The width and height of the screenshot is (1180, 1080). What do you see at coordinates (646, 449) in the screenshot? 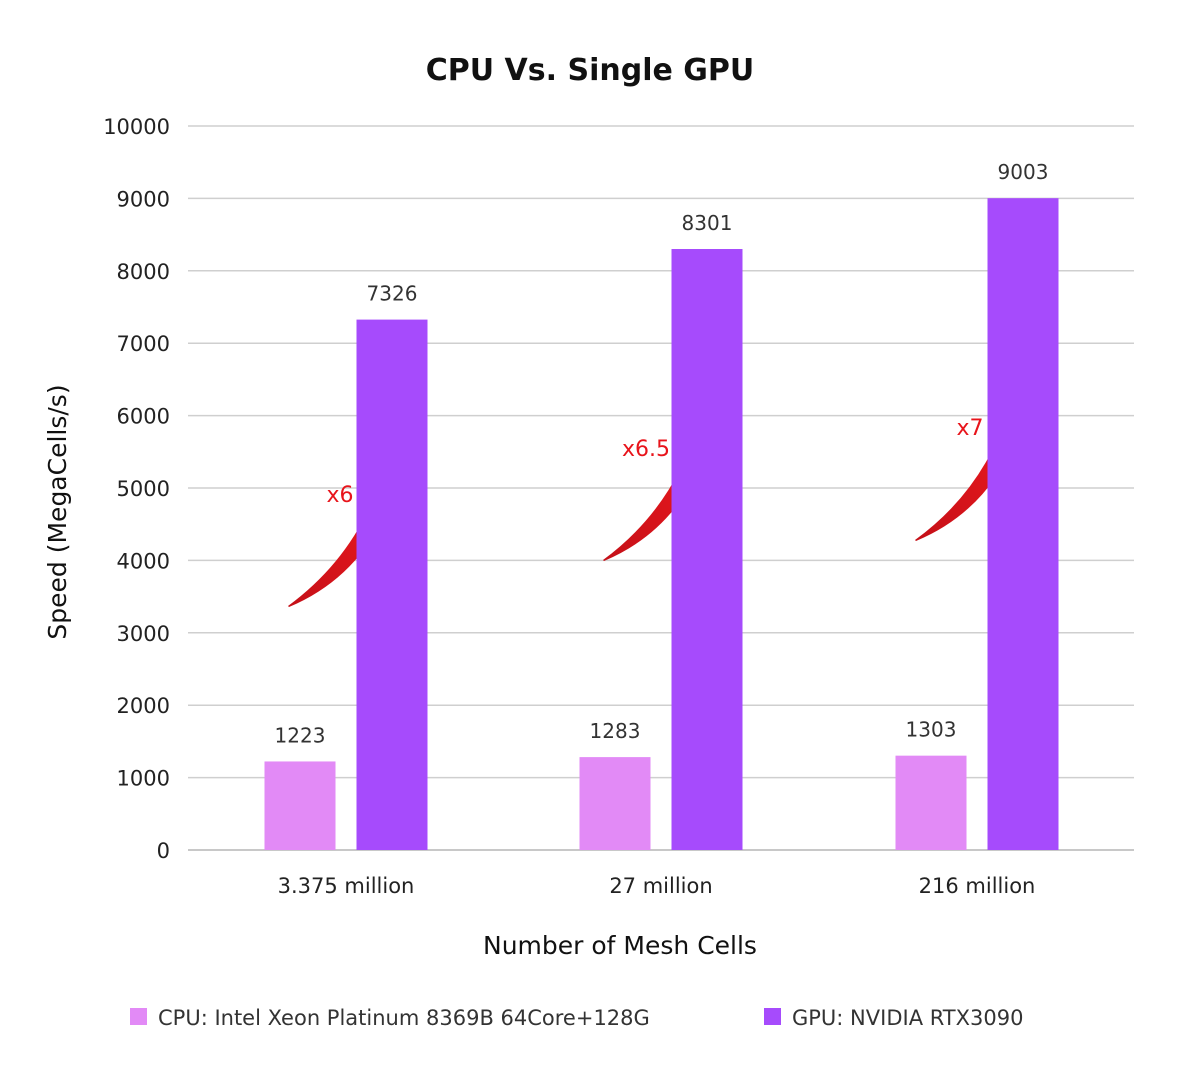
I see `speedup-annotation: x6.5` at bounding box center [646, 449].